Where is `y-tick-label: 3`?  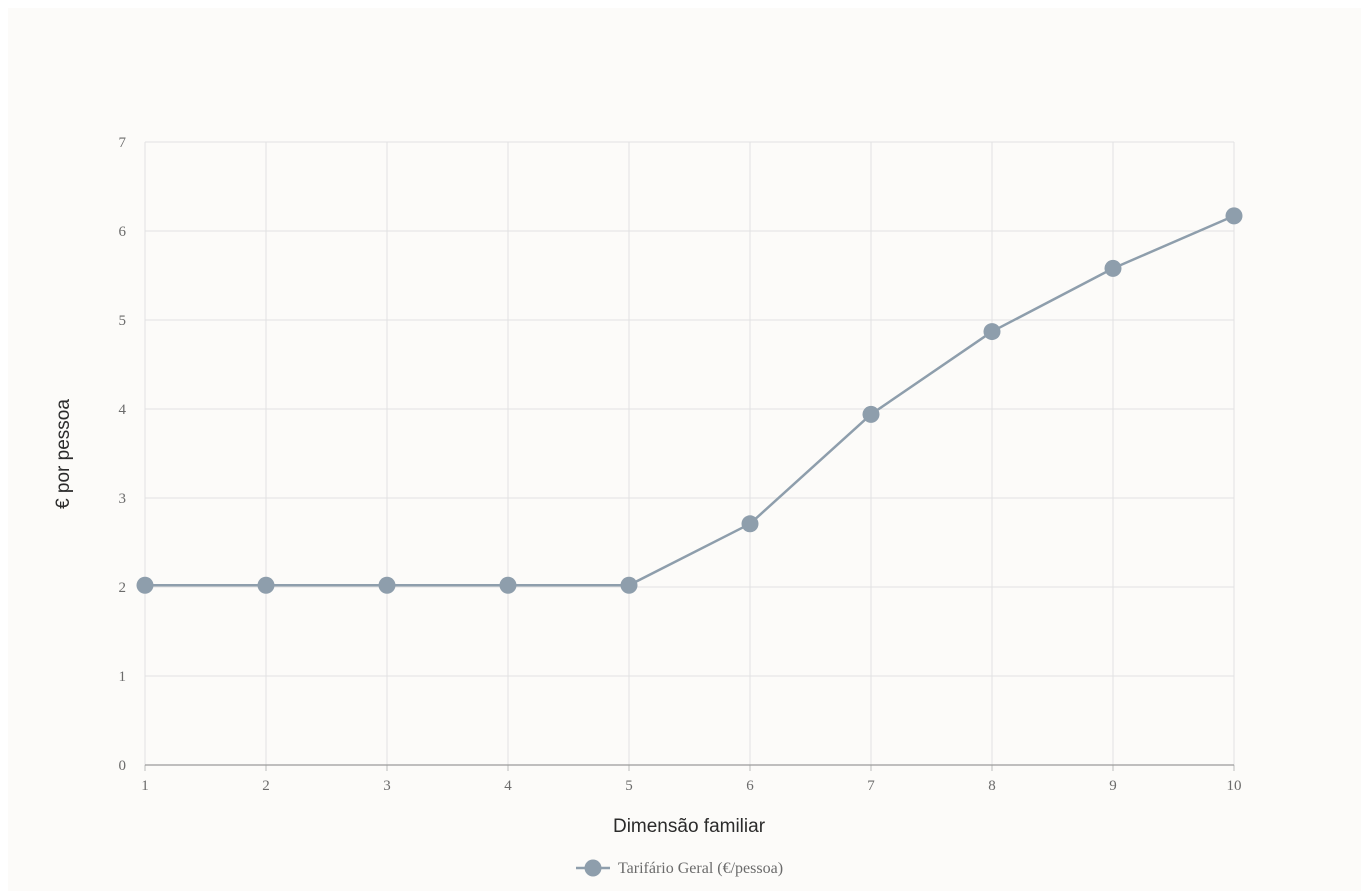 y-tick-label: 3 is located at coordinates (123, 499).